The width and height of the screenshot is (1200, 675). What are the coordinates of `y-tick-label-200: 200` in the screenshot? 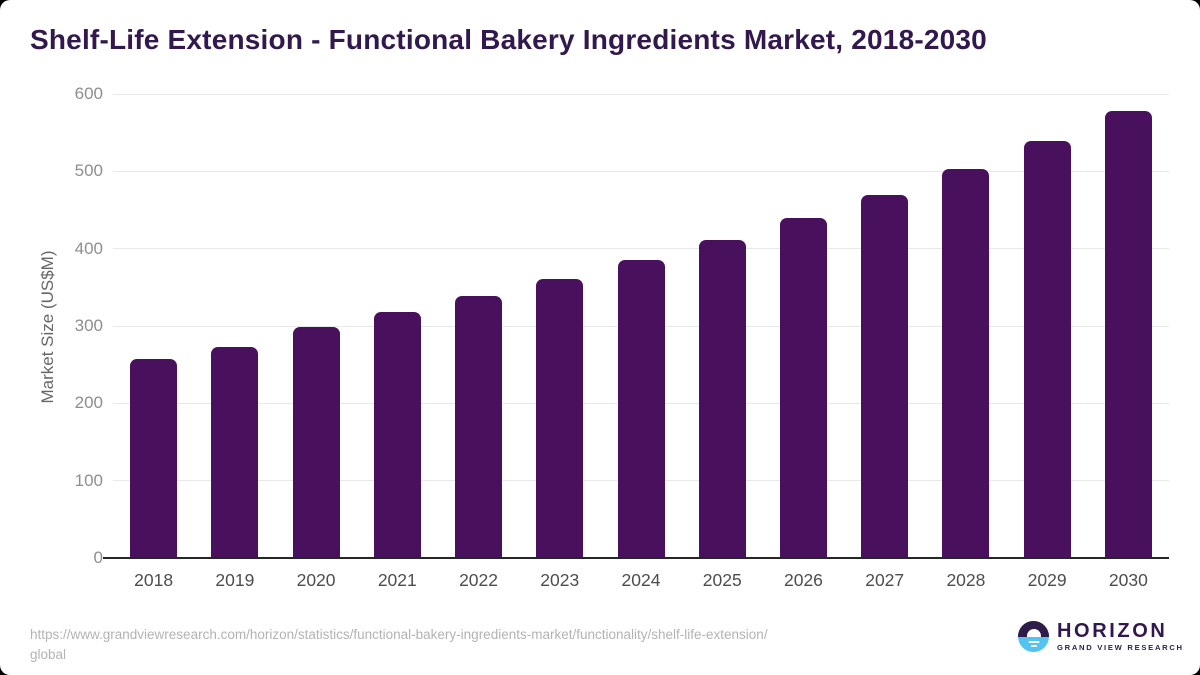 It's located at (88, 403).